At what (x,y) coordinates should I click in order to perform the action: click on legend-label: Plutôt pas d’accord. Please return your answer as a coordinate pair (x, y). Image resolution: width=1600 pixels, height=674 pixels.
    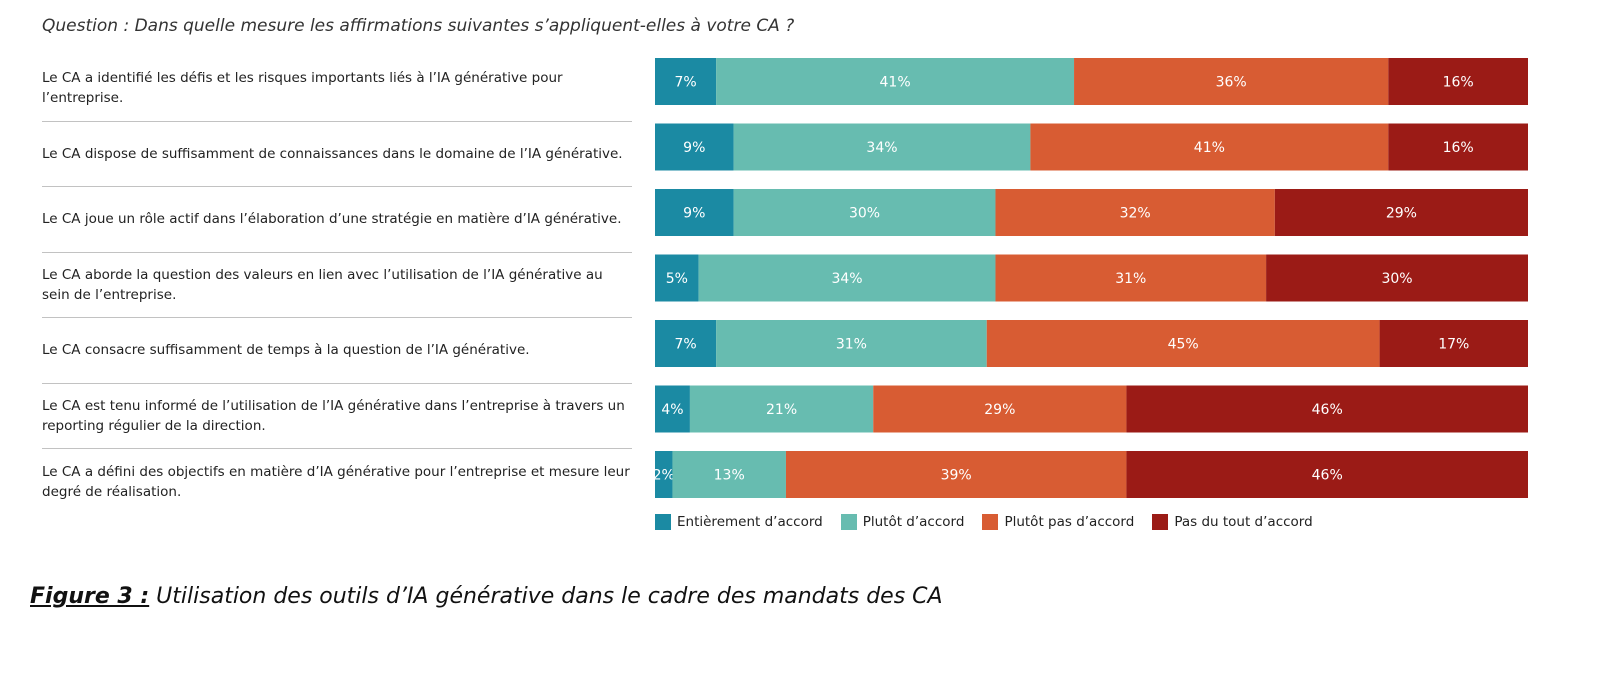
    Looking at the image, I should click on (1069, 522).